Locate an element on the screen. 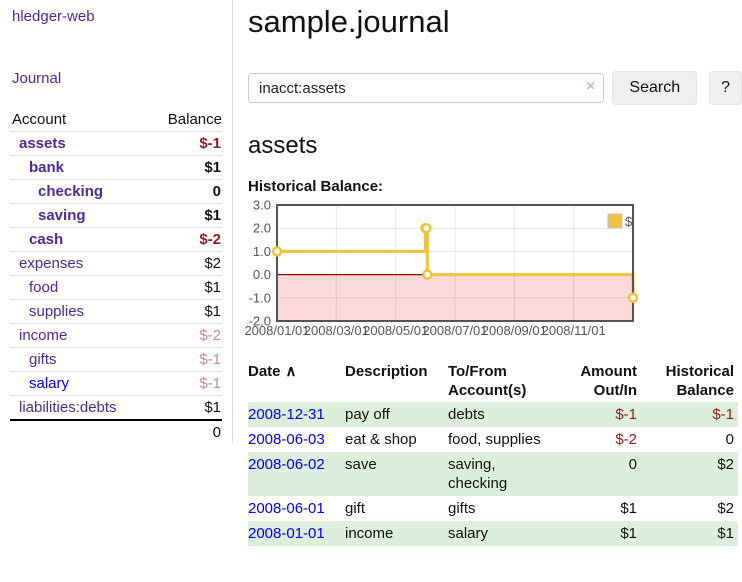 The image size is (742, 582). search-box: × is located at coordinates (426, 88).